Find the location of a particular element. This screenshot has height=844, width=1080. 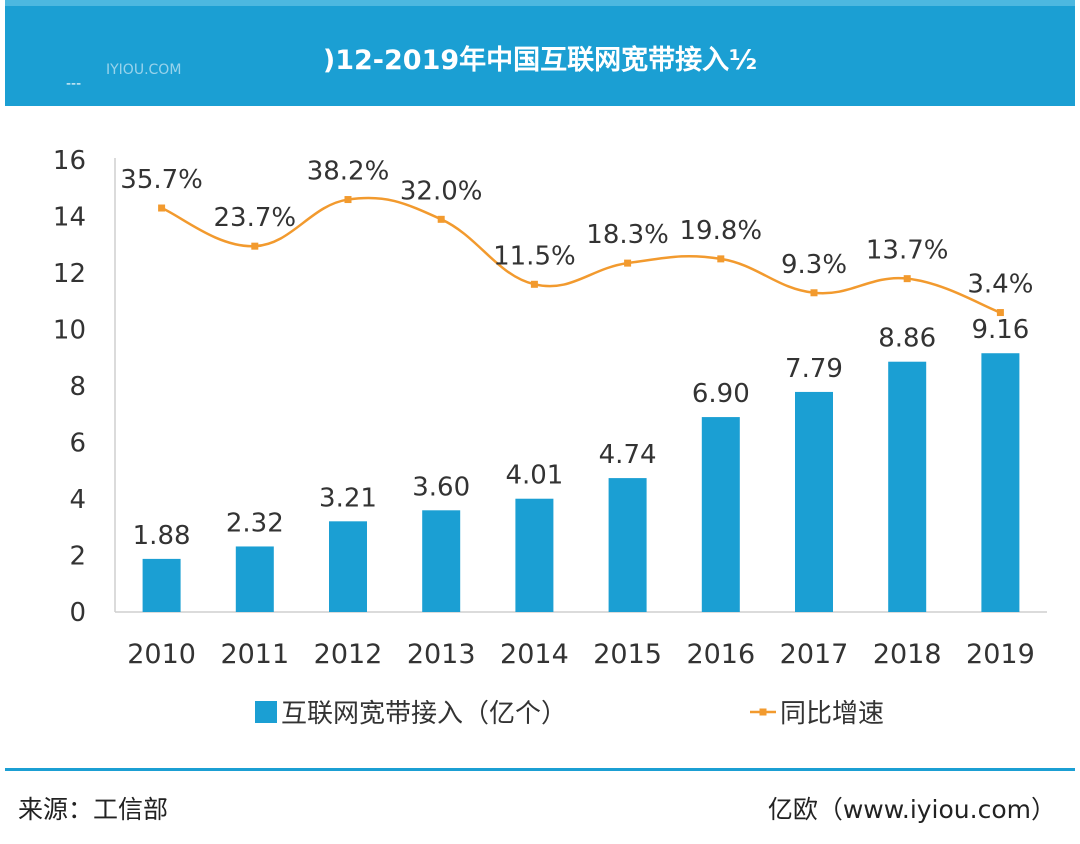

y-tick-label: 14 is located at coordinates (69, 218).